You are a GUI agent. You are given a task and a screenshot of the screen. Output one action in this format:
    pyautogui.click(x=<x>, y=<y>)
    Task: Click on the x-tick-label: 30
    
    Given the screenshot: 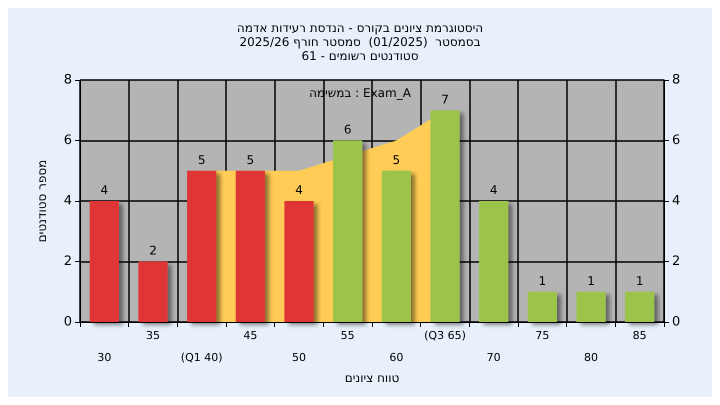 What is the action you would take?
    pyautogui.click(x=104, y=357)
    